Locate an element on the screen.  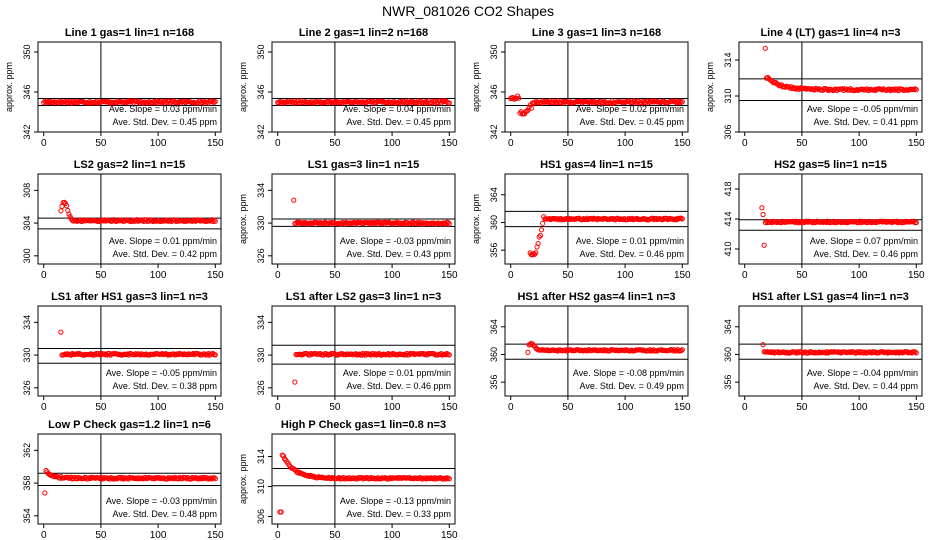
panel-title: Low P Check gas=1.2 lin=1 n=6 is located at coordinates (129, 425).